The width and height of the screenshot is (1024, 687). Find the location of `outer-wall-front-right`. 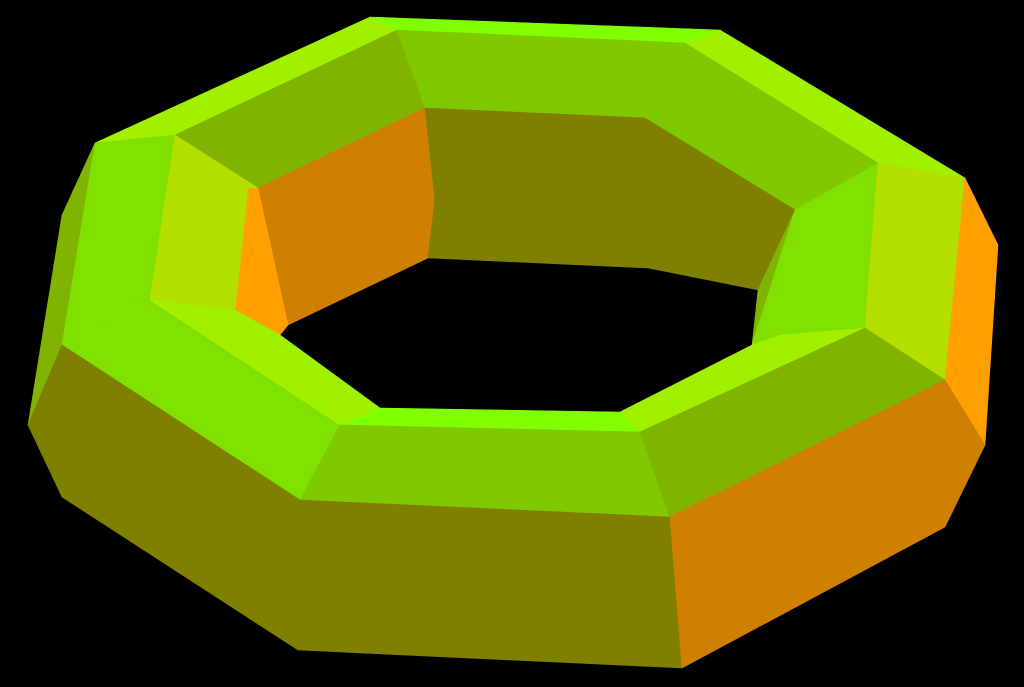

outer-wall-front-right is located at coordinates (827, 524).